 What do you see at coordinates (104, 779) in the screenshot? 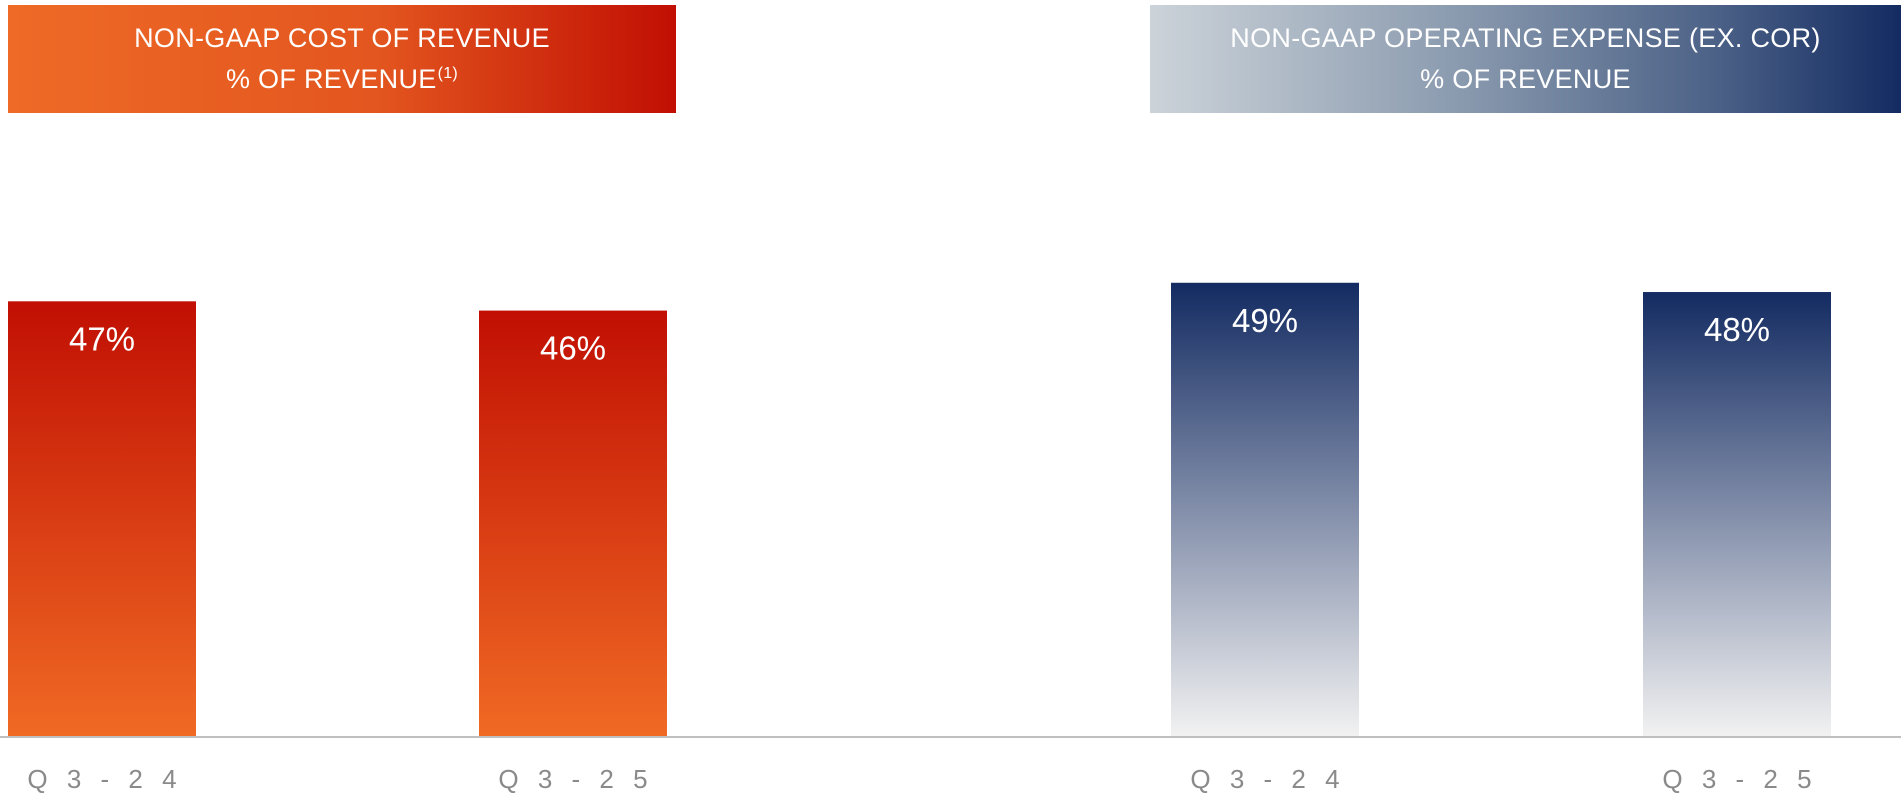
I see `tick-label-chart1-q3-24: Q 3 - 2 4` at bounding box center [104, 779].